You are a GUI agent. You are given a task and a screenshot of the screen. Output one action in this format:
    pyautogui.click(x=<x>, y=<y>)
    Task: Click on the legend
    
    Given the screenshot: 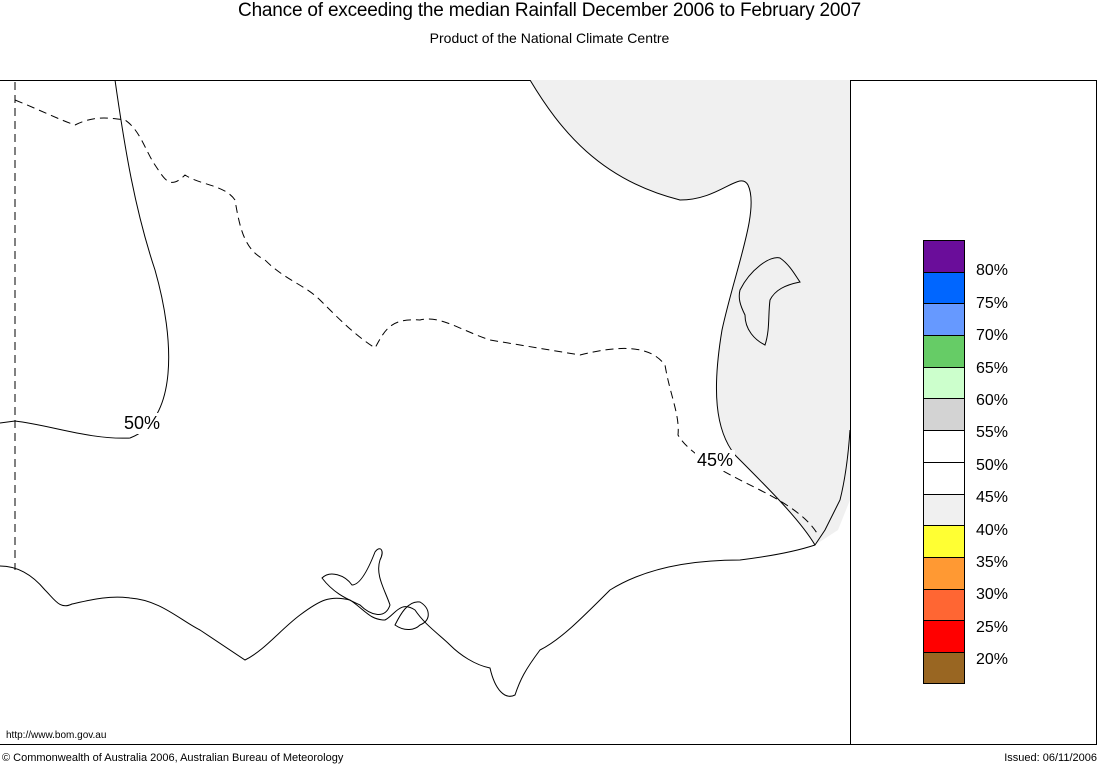 What is the action you would take?
    pyautogui.click(x=944, y=462)
    